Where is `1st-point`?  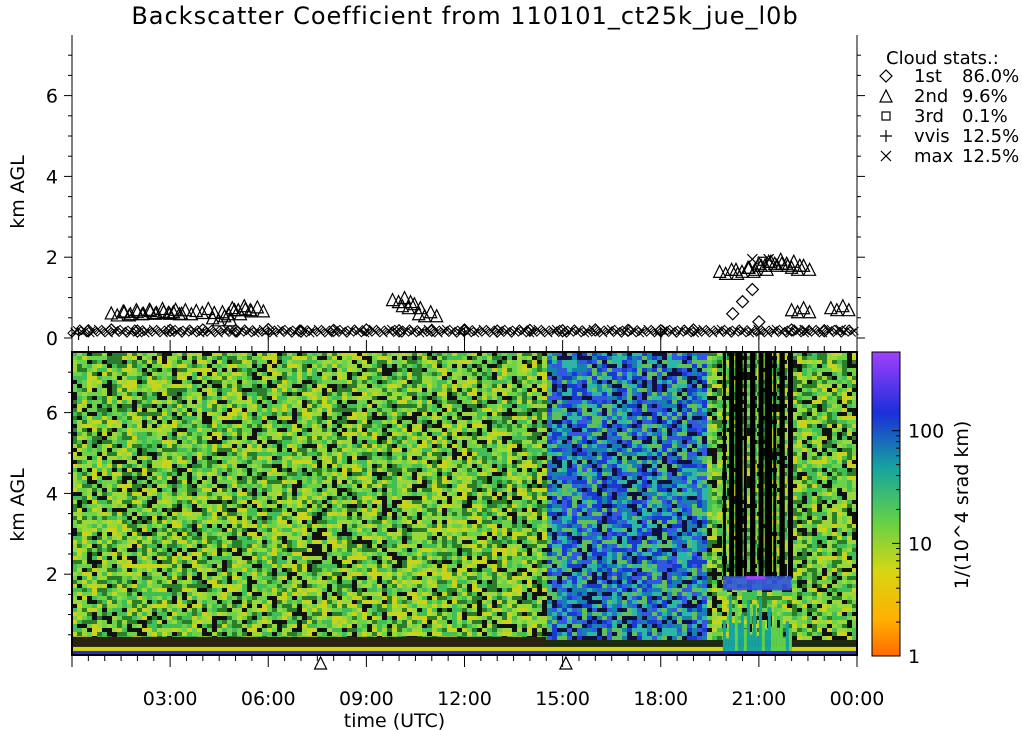 1st-point is located at coordinates (497, 331).